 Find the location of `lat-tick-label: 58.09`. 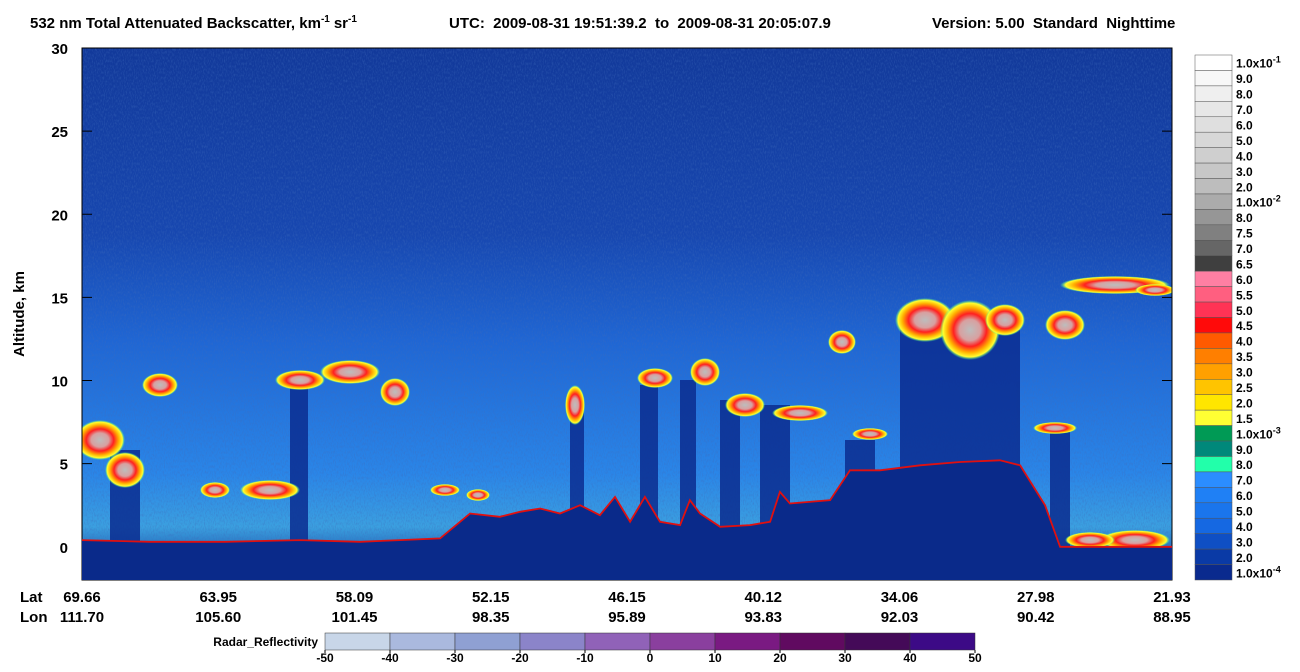

lat-tick-label: 58.09 is located at coordinates (355, 597).